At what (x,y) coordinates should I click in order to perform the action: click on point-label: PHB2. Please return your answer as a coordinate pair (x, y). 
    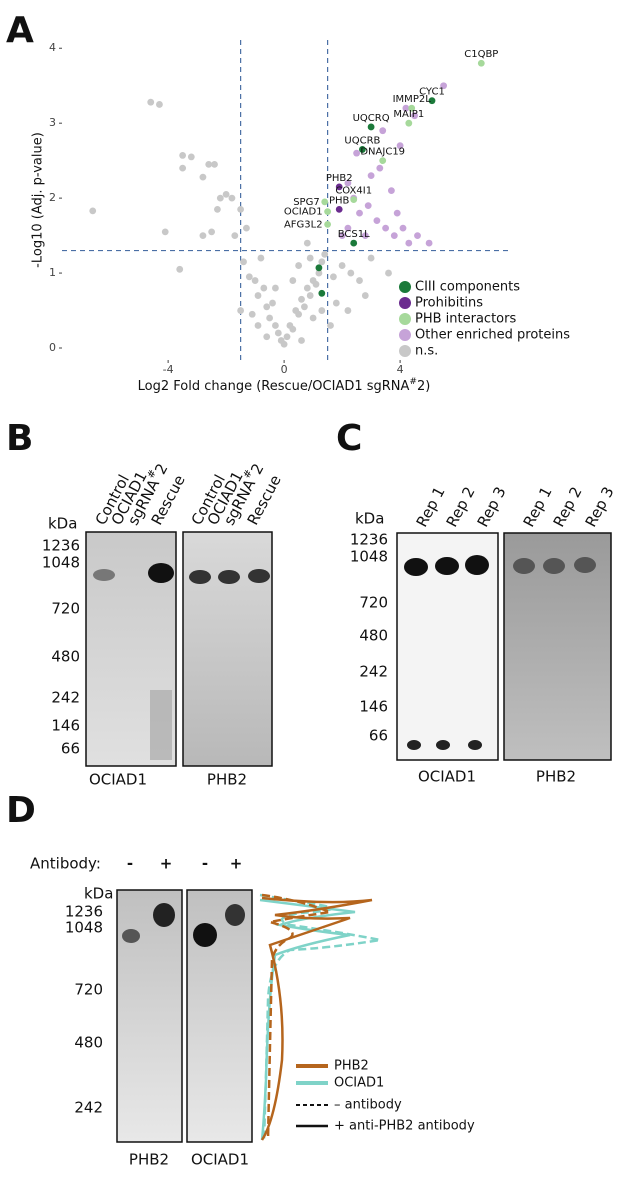
    Looking at the image, I should click on (339, 178).